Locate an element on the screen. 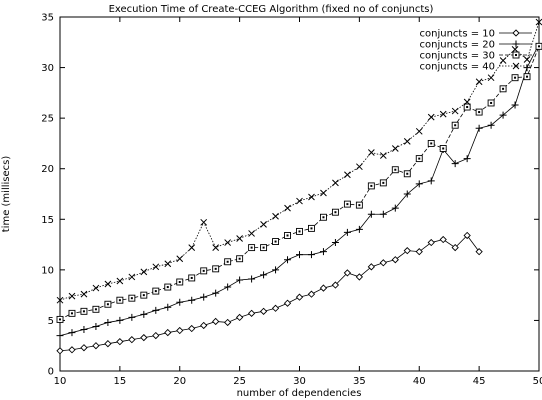 The height and width of the screenshot is (400, 542). y-tick-label: 15 is located at coordinates (47, 220).